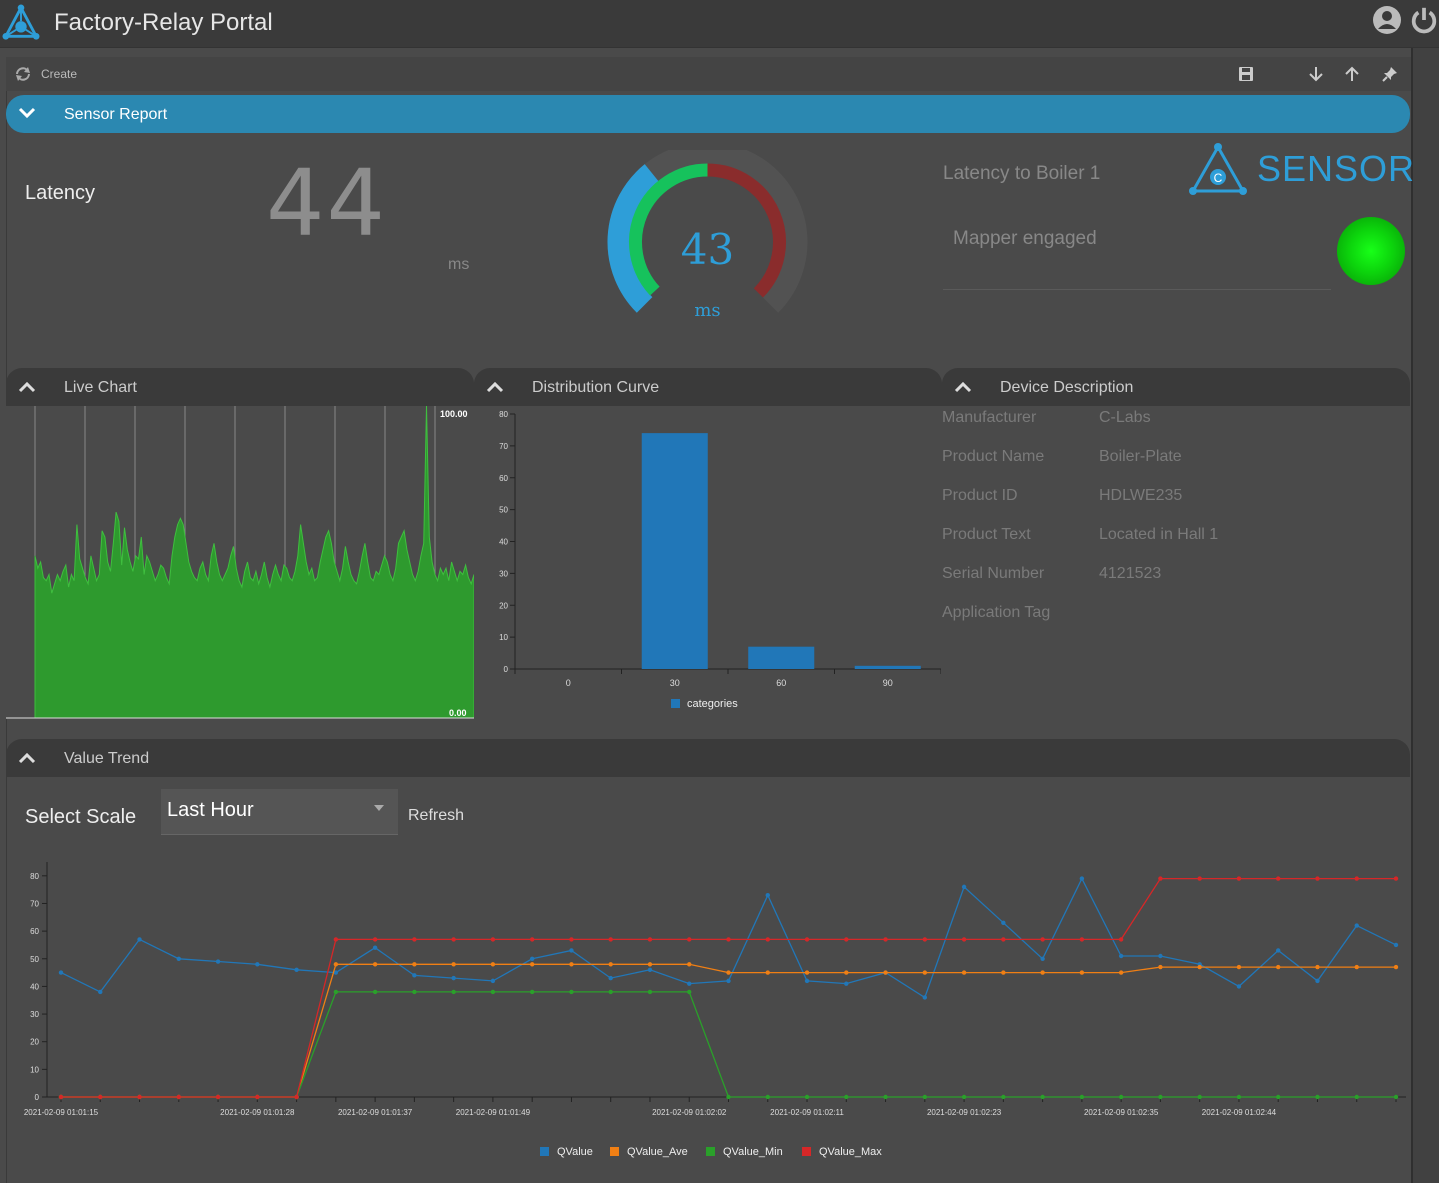  Describe the element at coordinates (1176, 387) in the screenshot. I see `device-description-header: Device Description` at that location.